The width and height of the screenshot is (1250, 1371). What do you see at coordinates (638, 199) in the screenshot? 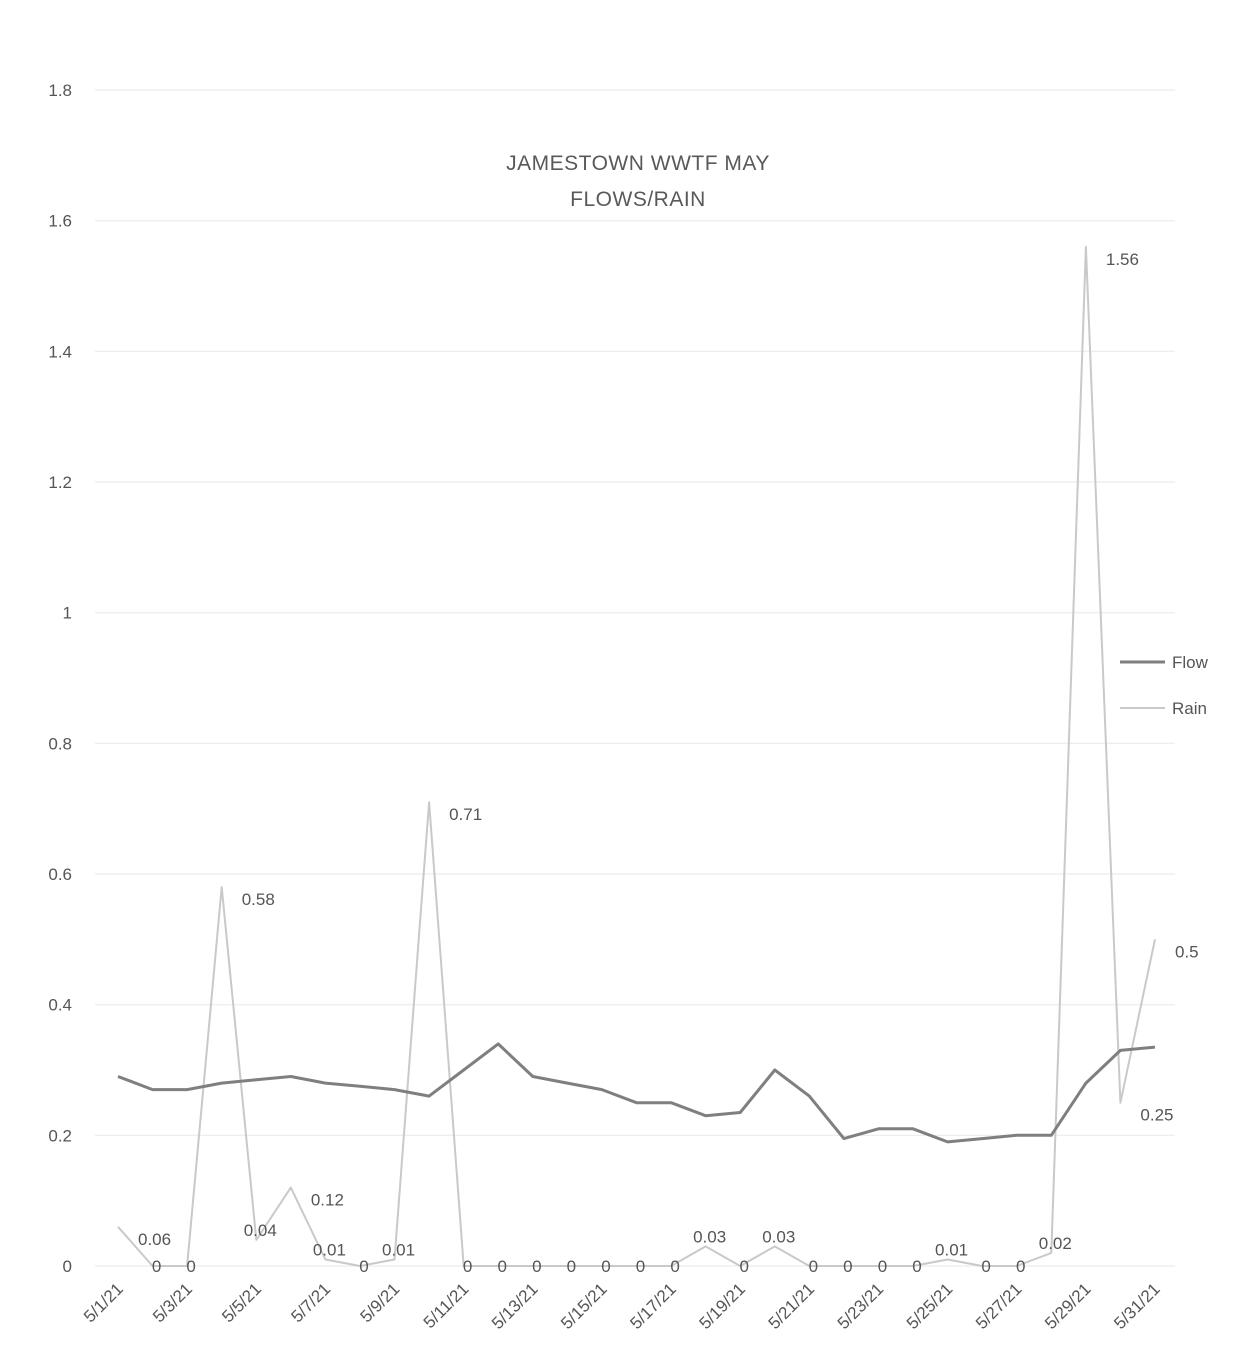
I see `chart-title-line-2: FLOWS/RAIN` at bounding box center [638, 199].